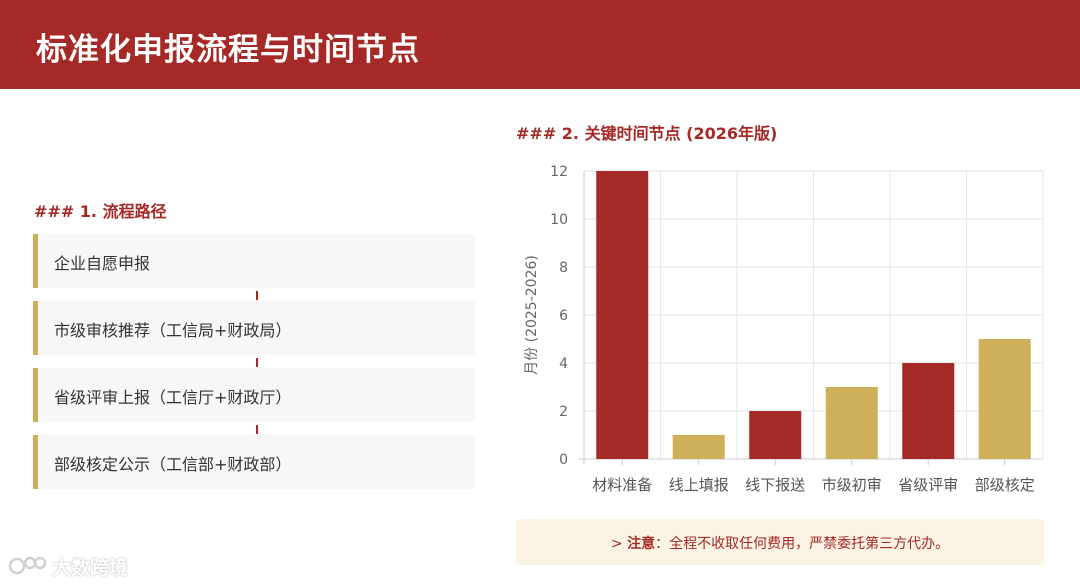 The image size is (1080, 586). Describe the element at coordinates (775, 485) in the screenshot. I see `x-tick-label: 线下报送` at that location.